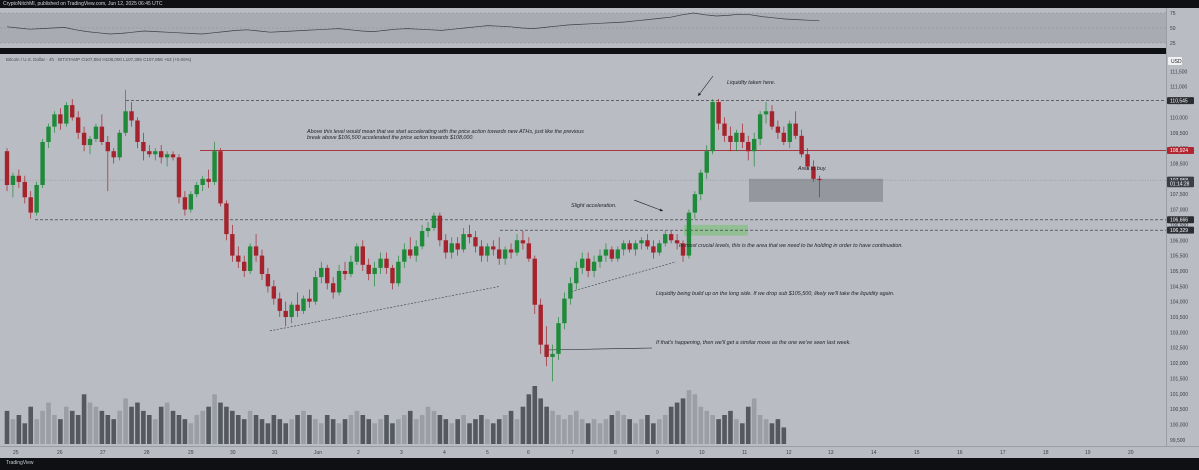  What do you see at coordinates (20, 463) in the screenshot?
I see `tradingview-logo-text: TradingView` at bounding box center [20, 463].